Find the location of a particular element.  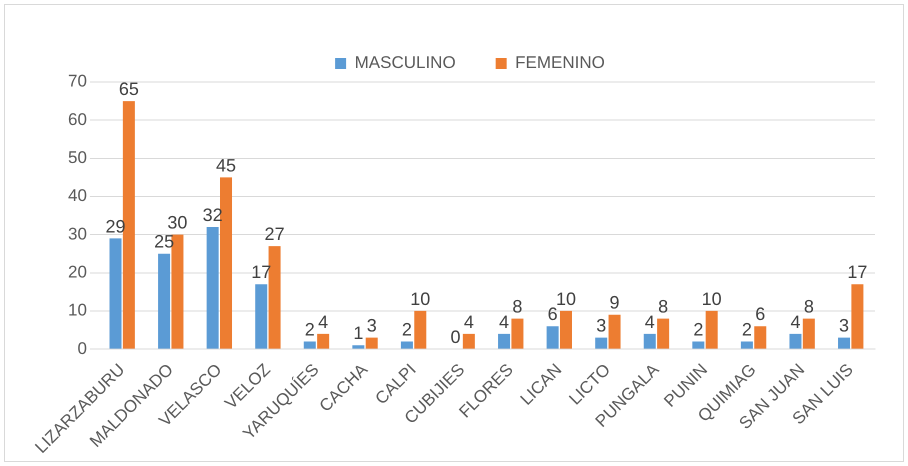

legend-label: FEMENINO is located at coordinates (560, 62).